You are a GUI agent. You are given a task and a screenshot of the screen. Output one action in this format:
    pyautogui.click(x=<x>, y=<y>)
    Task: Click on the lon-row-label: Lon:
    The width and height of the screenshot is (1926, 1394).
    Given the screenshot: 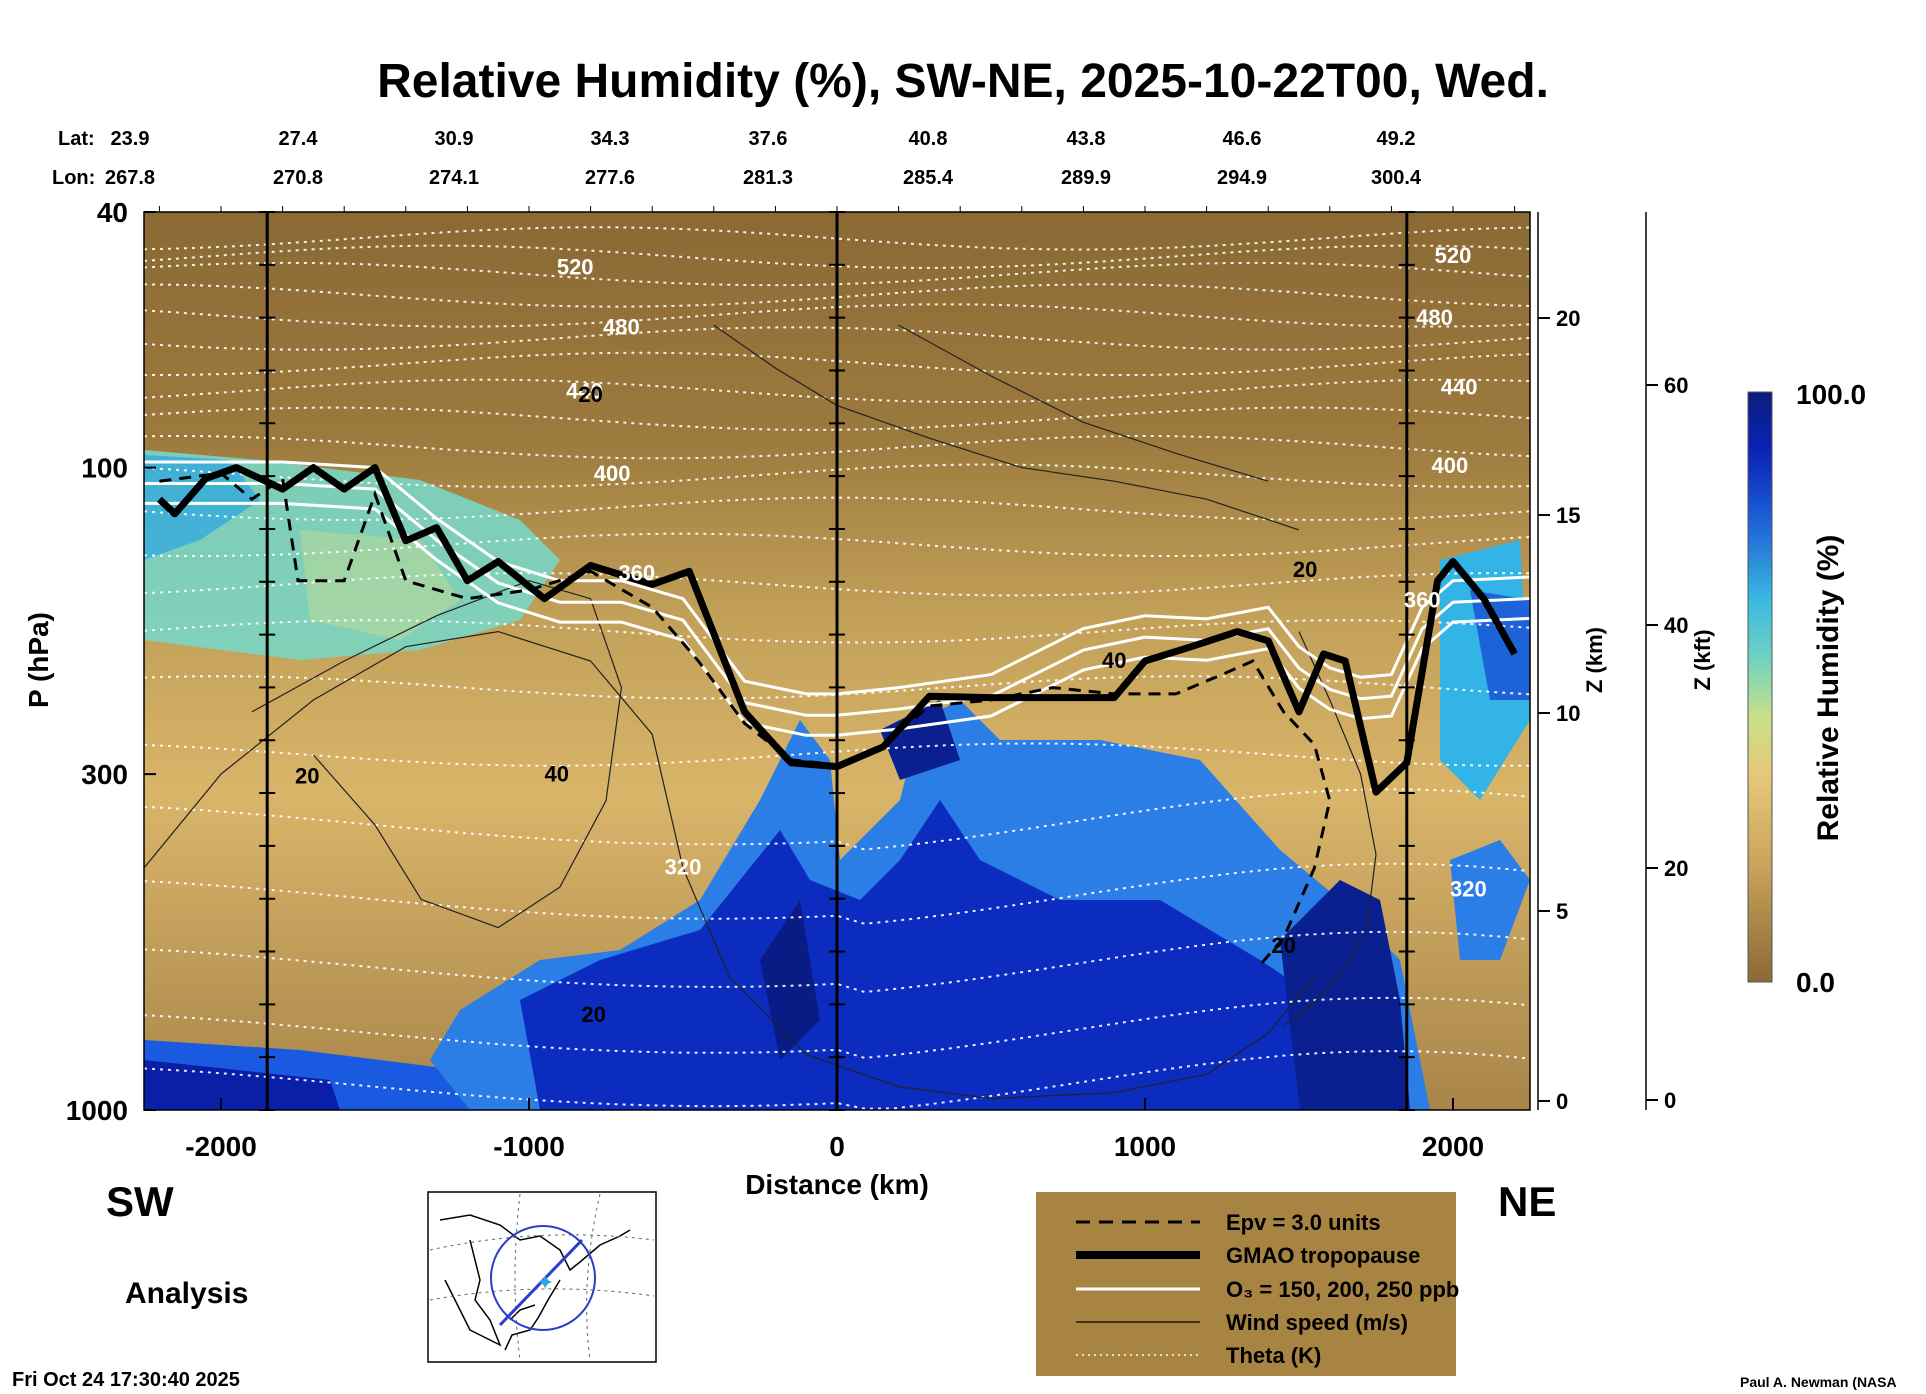 What is the action you would take?
    pyautogui.click(x=73, y=178)
    